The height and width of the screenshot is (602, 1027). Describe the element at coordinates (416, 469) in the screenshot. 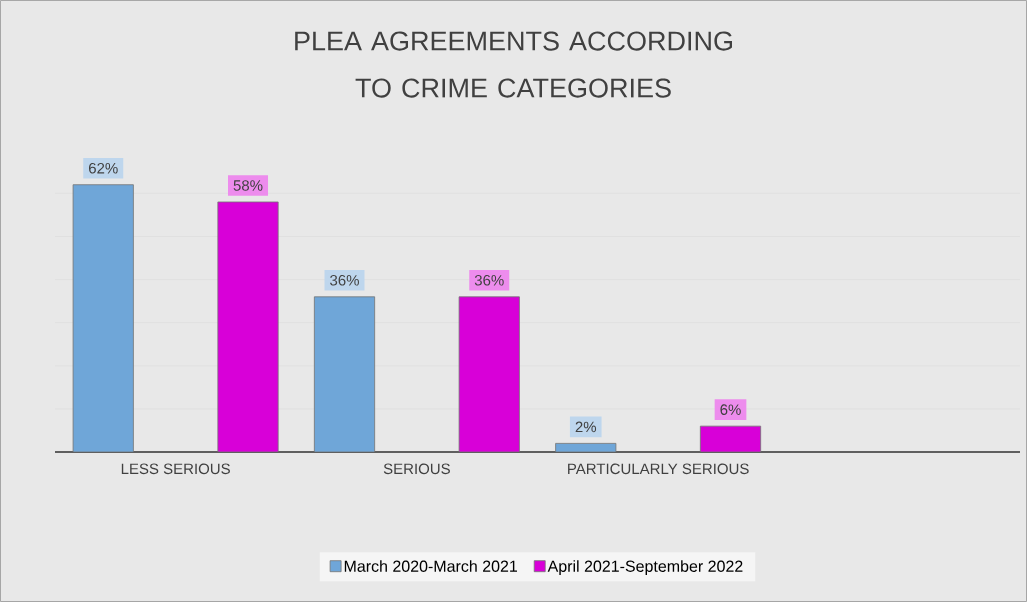

I see `x-tick-label: SERIOUS` at that location.